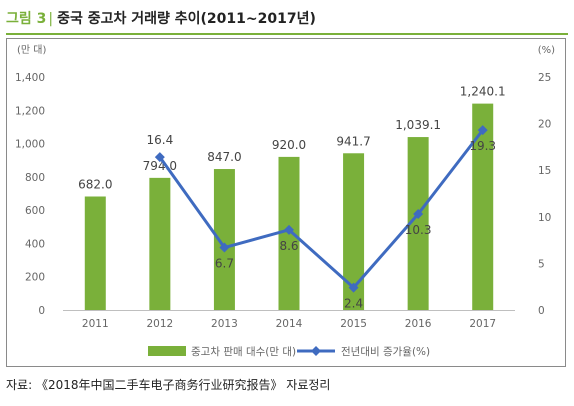  Describe the element at coordinates (353, 324) in the screenshot. I see `x-axis-tick-label: 2015` at that location.